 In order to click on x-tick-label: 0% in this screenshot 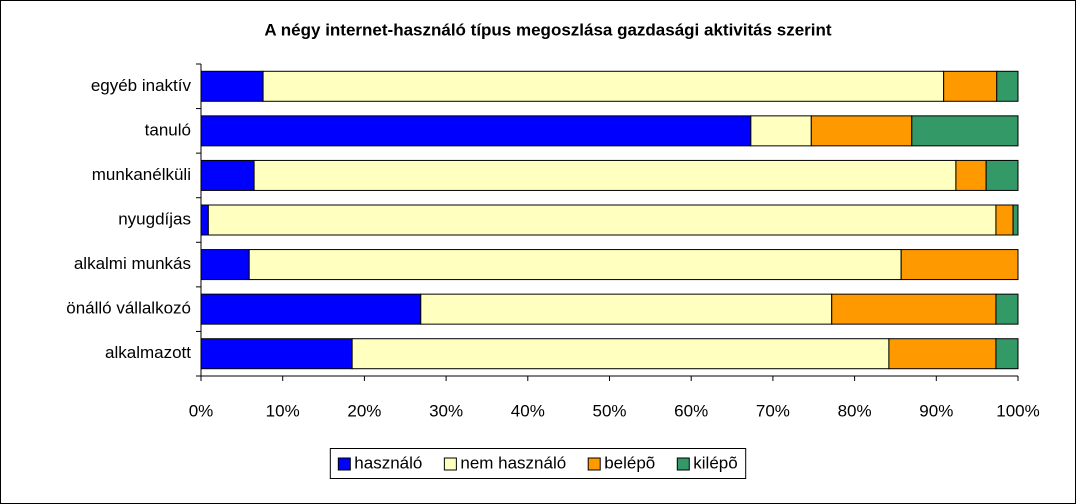, I will do `click(201, 410)`.